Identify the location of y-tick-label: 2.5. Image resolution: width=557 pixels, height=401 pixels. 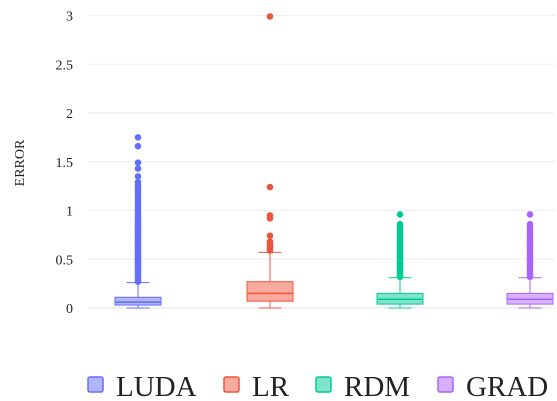
(65, 65).